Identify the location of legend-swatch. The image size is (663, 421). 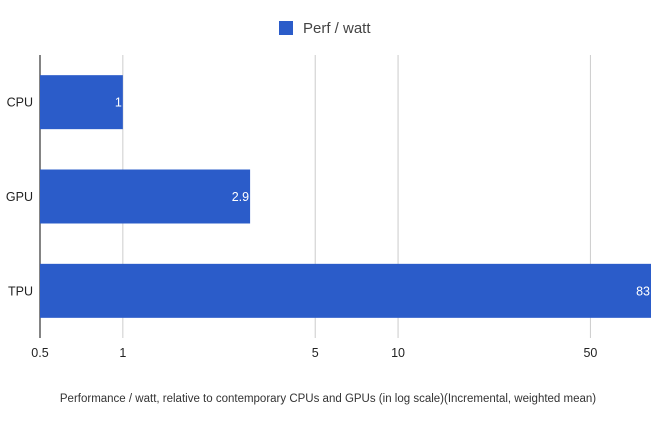
(286, 28).